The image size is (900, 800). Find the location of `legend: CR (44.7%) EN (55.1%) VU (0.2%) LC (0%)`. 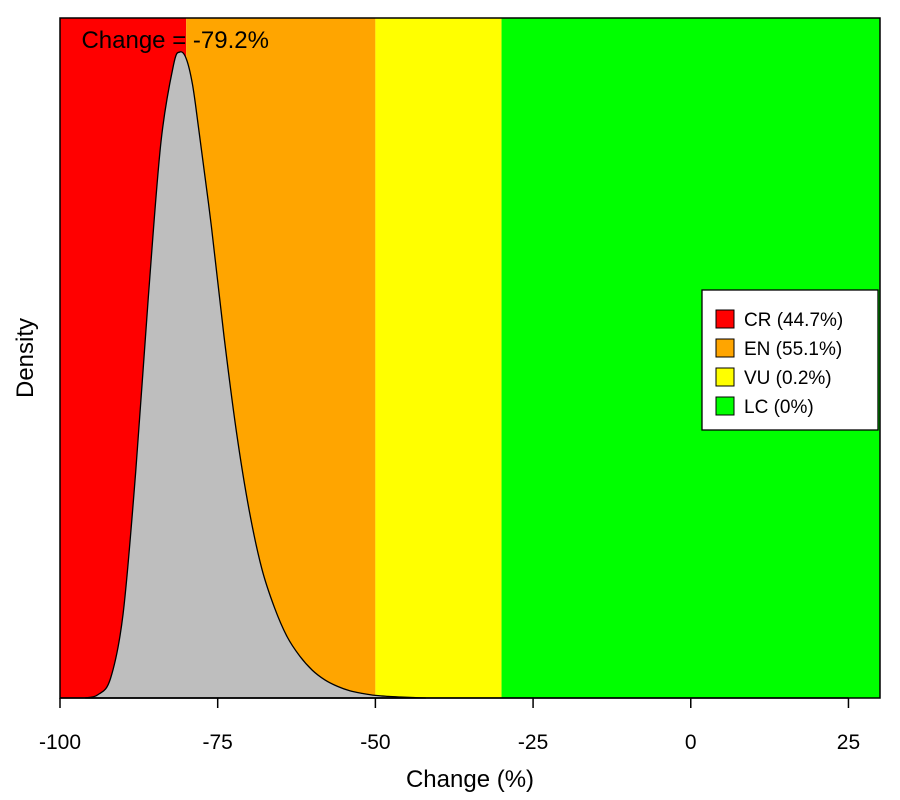

legend: CR (44.7%) EN (55.1%) VU (0.2%) LC (0%) is located at coordinates (790, 360).